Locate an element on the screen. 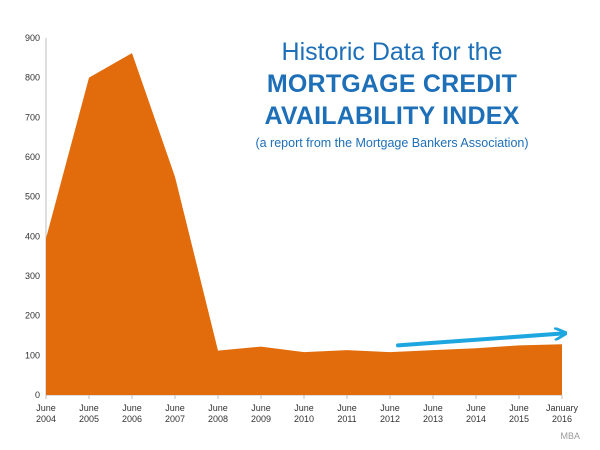 This screenshot has width=600, height=450. annotation-layer is located at coordinates (479, 341).